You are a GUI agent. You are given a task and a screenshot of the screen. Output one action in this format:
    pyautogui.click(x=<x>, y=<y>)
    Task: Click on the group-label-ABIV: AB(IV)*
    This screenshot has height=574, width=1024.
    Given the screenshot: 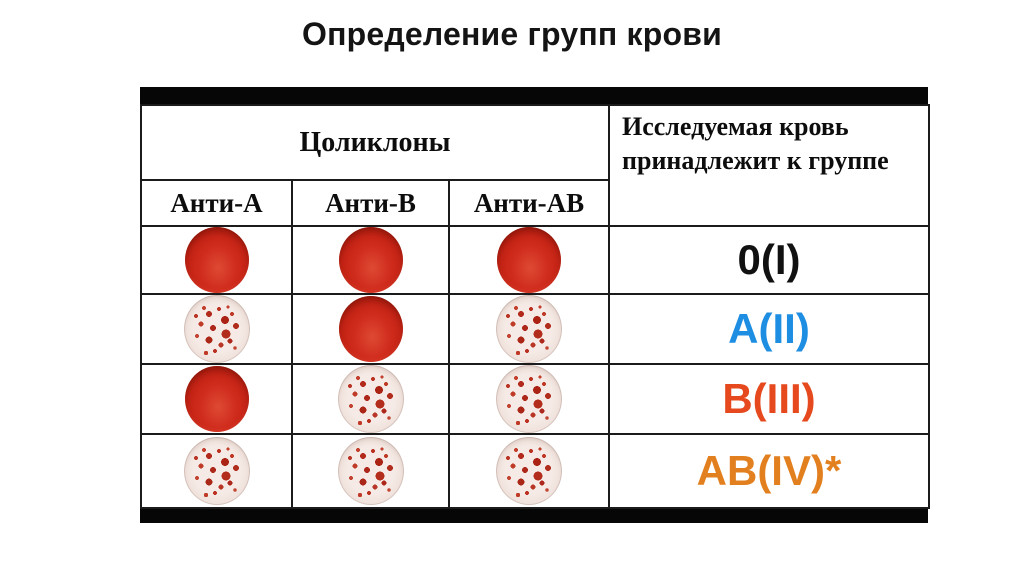 What is the action you would take?
    pyautogui.click(x=769, y=471)
    